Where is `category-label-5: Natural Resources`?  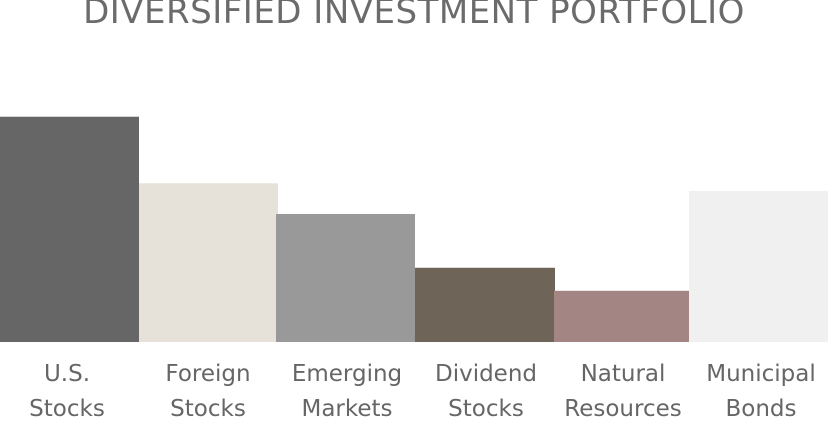
category-label-5: Natural Resources is located at coordinates (622, 391).